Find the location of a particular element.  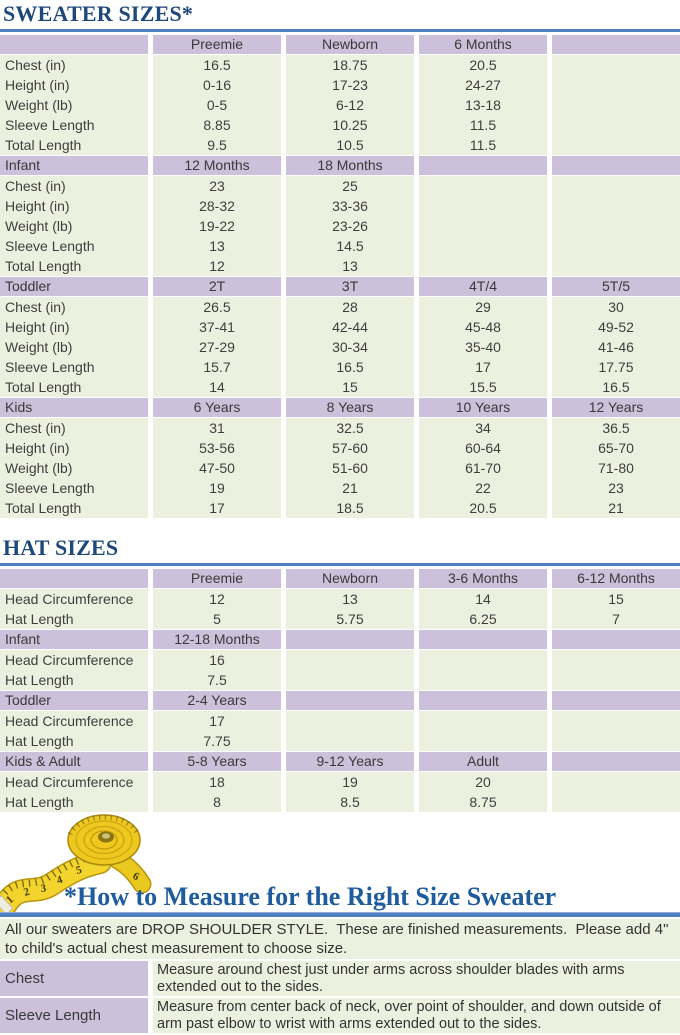

section-header-row: Kids 6 Years 8 Years 10 Years 12 Years is located at coordinates (340, 407).